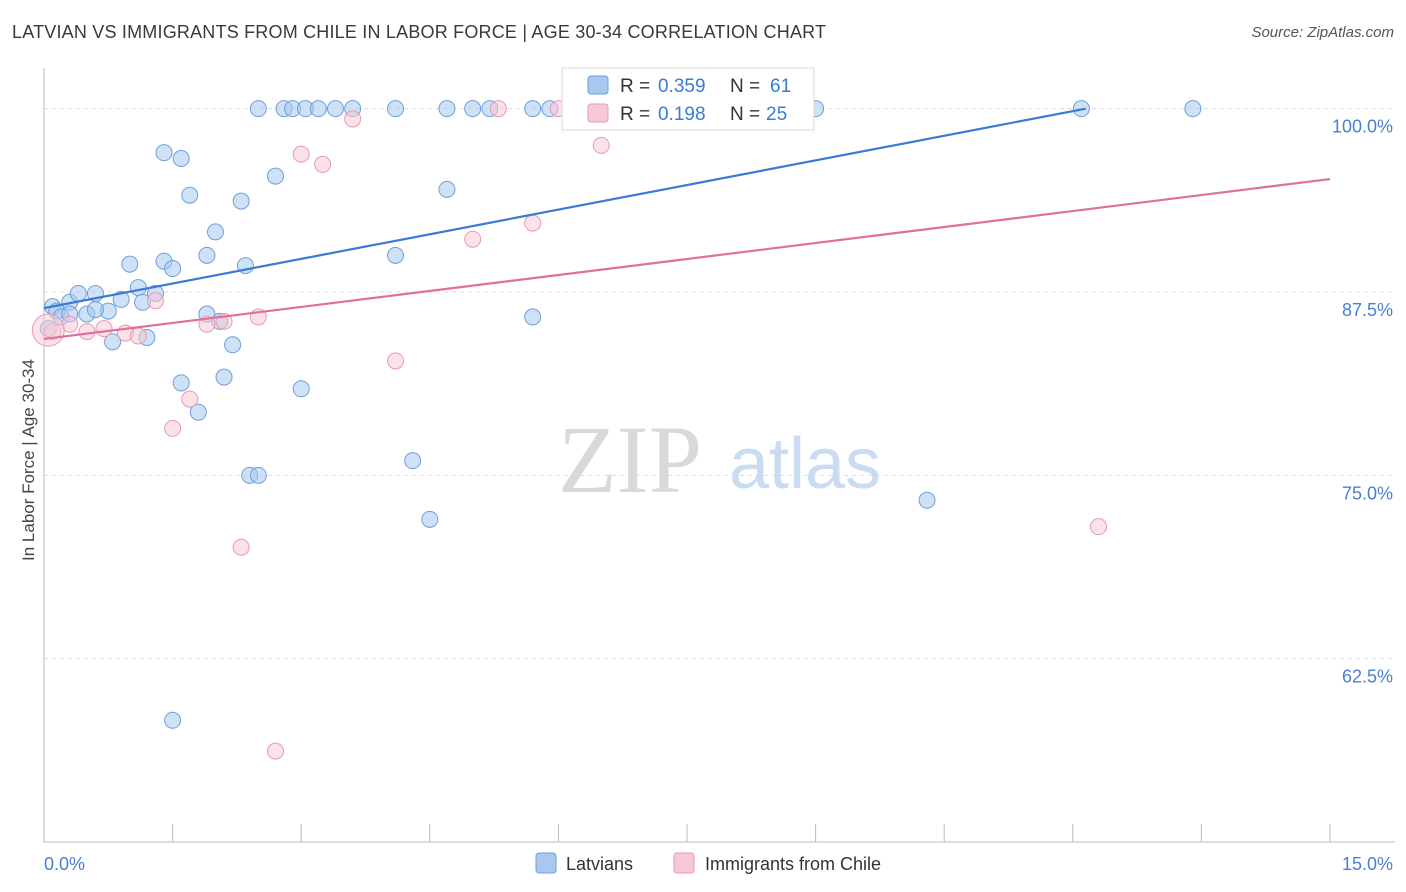 This screenshot has height=892, width=1406. I want to click on watermark-atlas: atlas, so click(805, 464).